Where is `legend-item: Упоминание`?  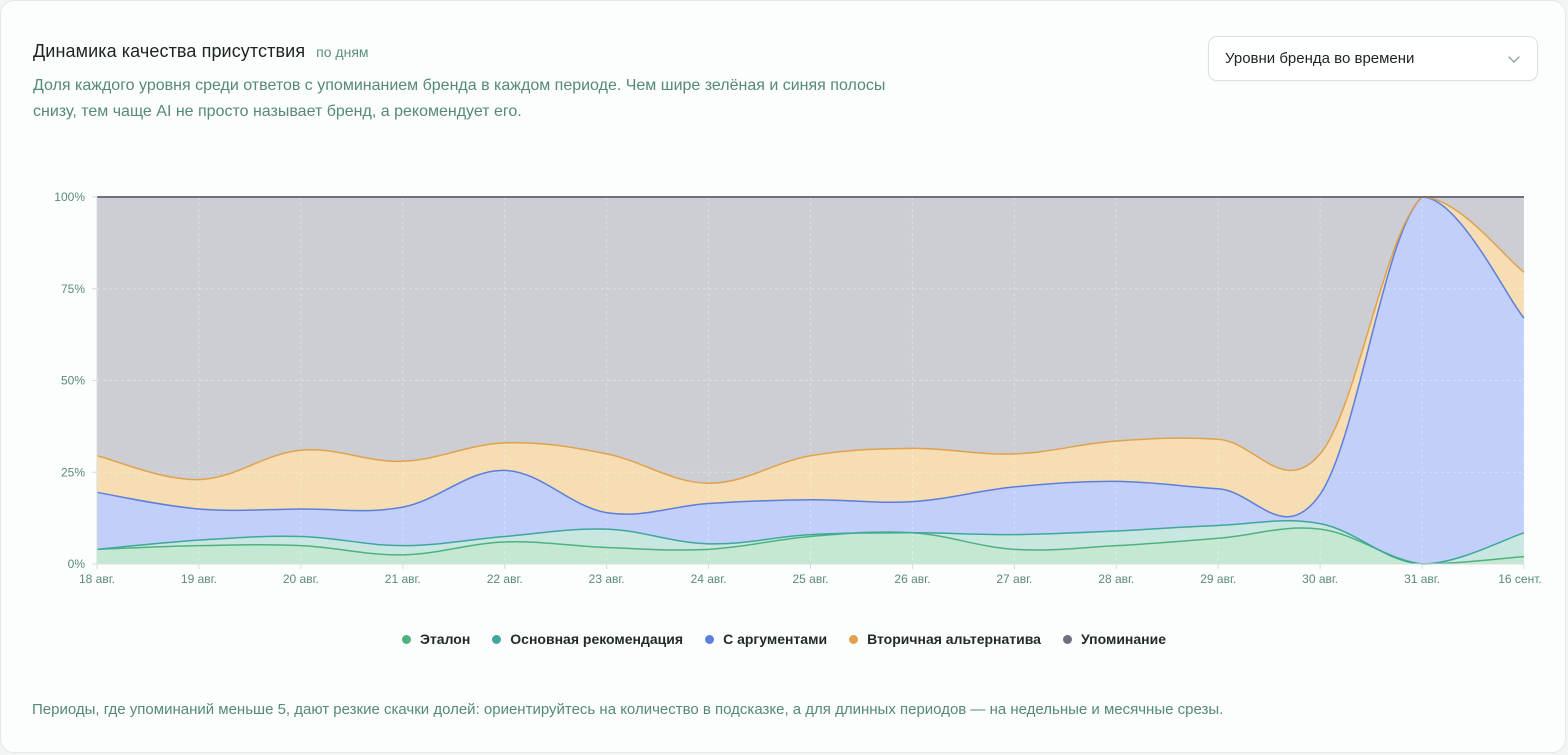 legend-item: Упоминание is located at coordinates (1114, 639).